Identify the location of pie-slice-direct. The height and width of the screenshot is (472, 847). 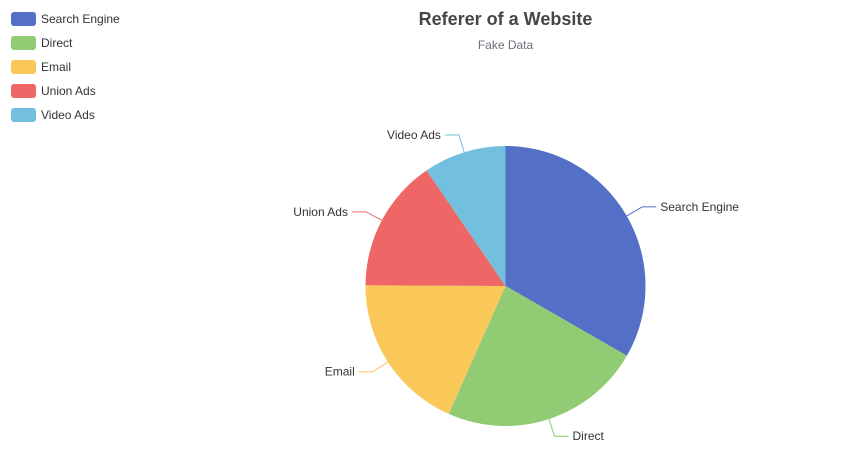
(537, 356).